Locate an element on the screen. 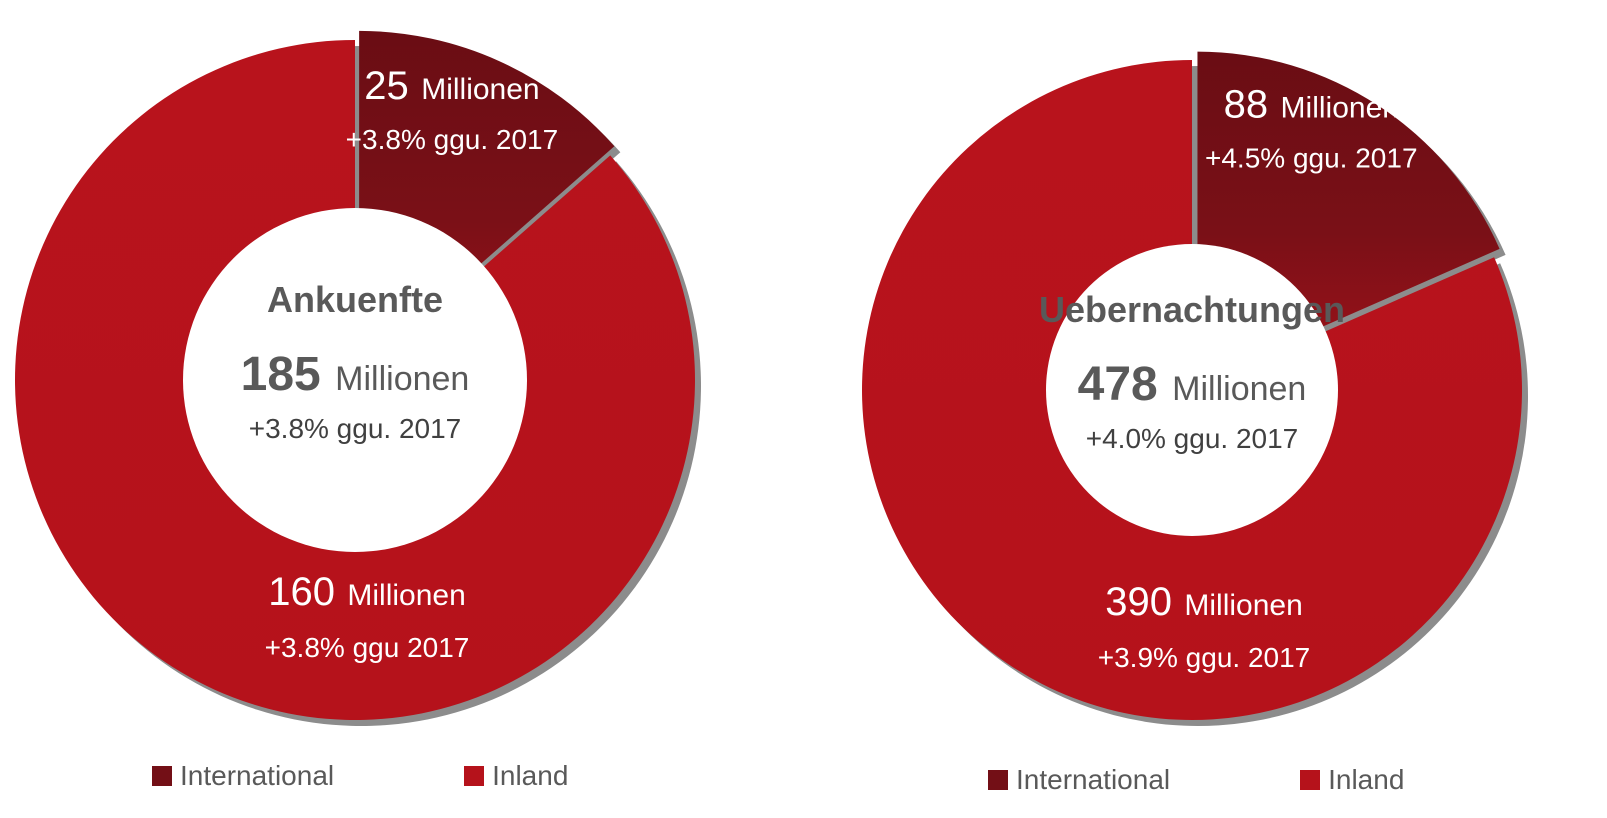  center-title: Ankuenfte is located at coordinates (355, 299).